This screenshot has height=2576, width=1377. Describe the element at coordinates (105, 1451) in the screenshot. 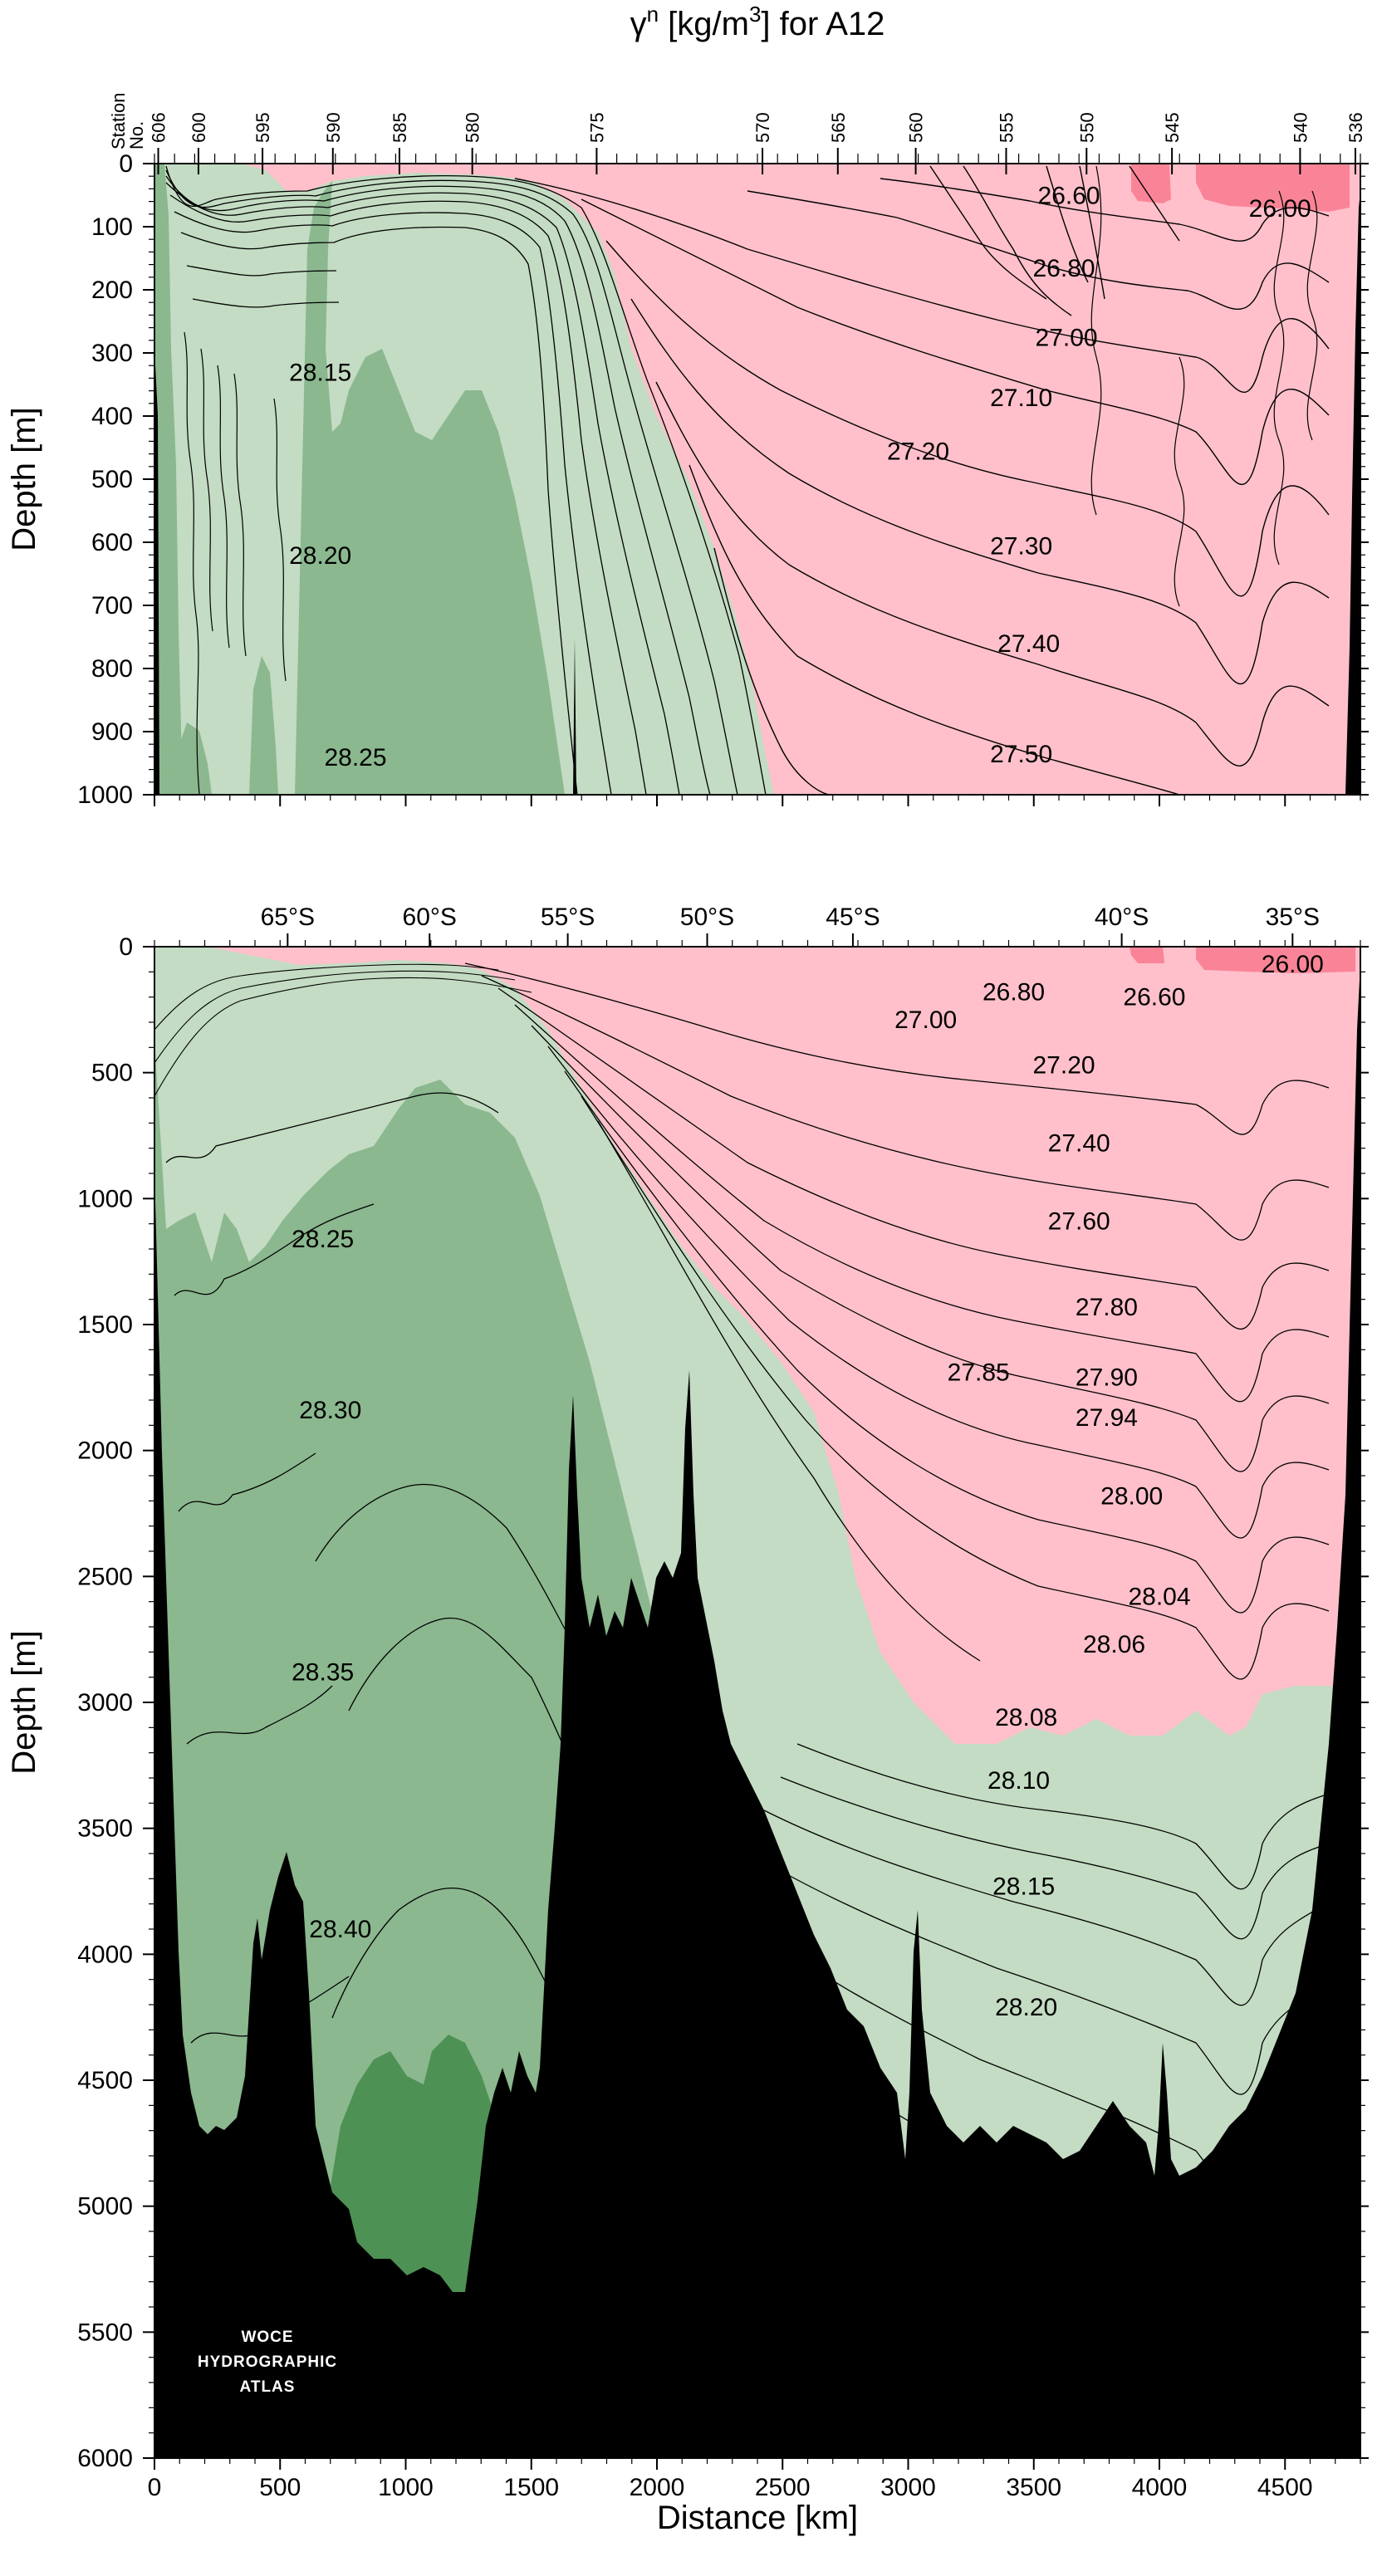

I see `lower-y-tick-label: 2000` at that location.